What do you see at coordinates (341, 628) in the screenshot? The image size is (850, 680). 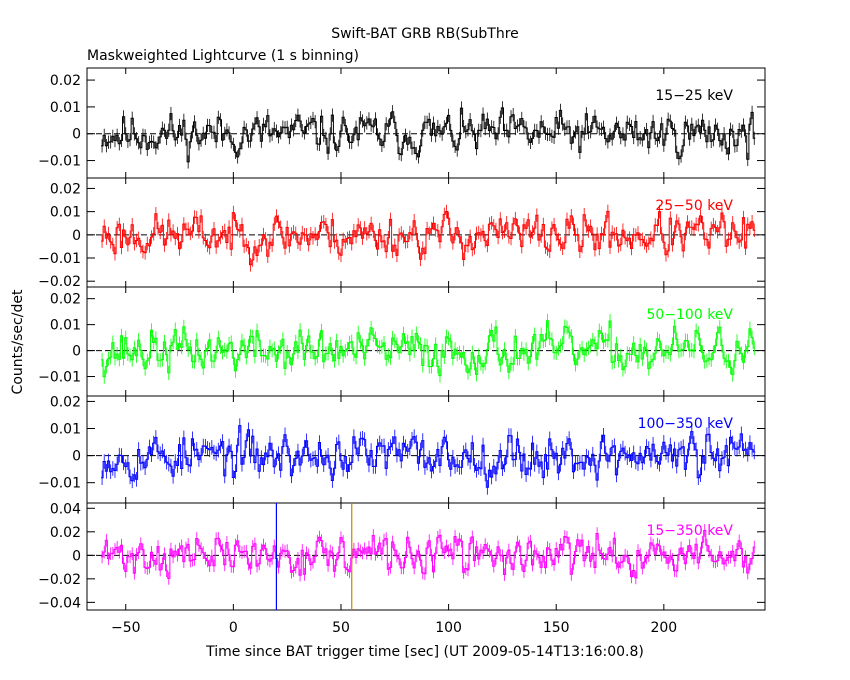 I see `x-tick-label: 50` at bounding box center [341, 628].